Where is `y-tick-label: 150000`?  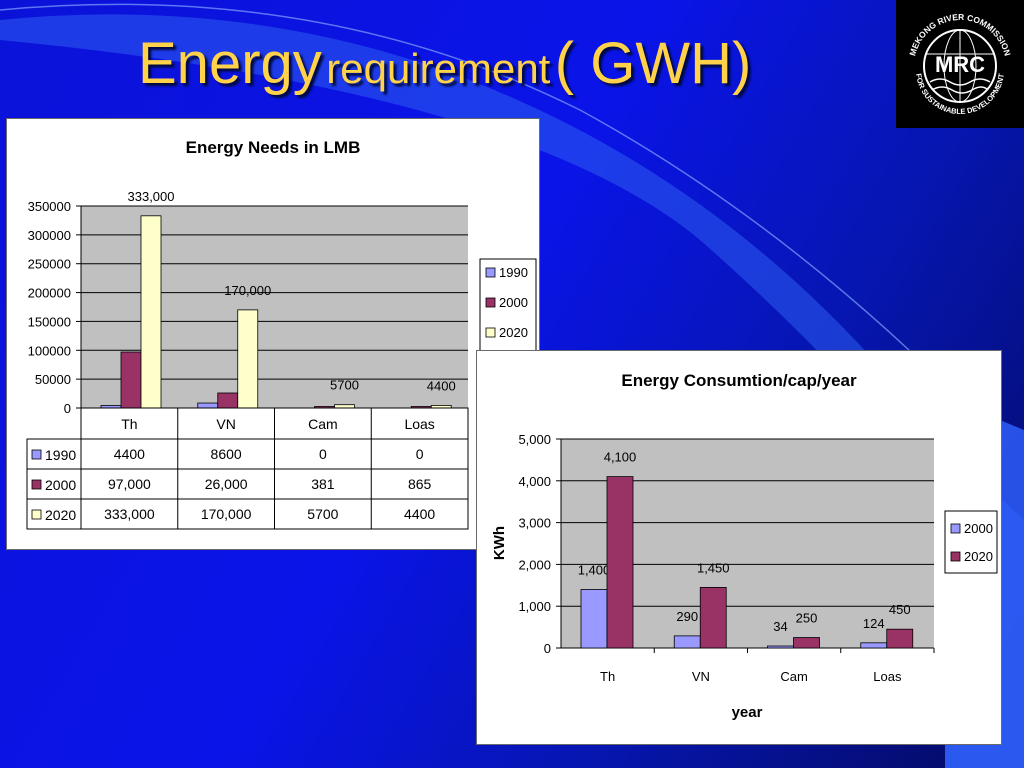 y-tick-label: 150000 is located at coordinates (49, 321).